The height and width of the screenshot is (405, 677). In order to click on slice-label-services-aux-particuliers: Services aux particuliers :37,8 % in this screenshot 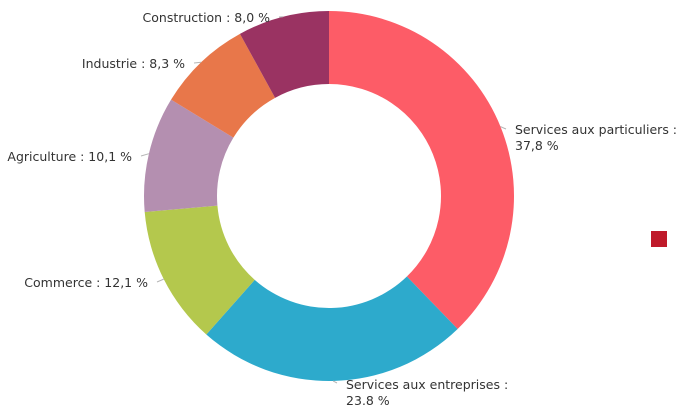, I will do `click(596, 137)`.